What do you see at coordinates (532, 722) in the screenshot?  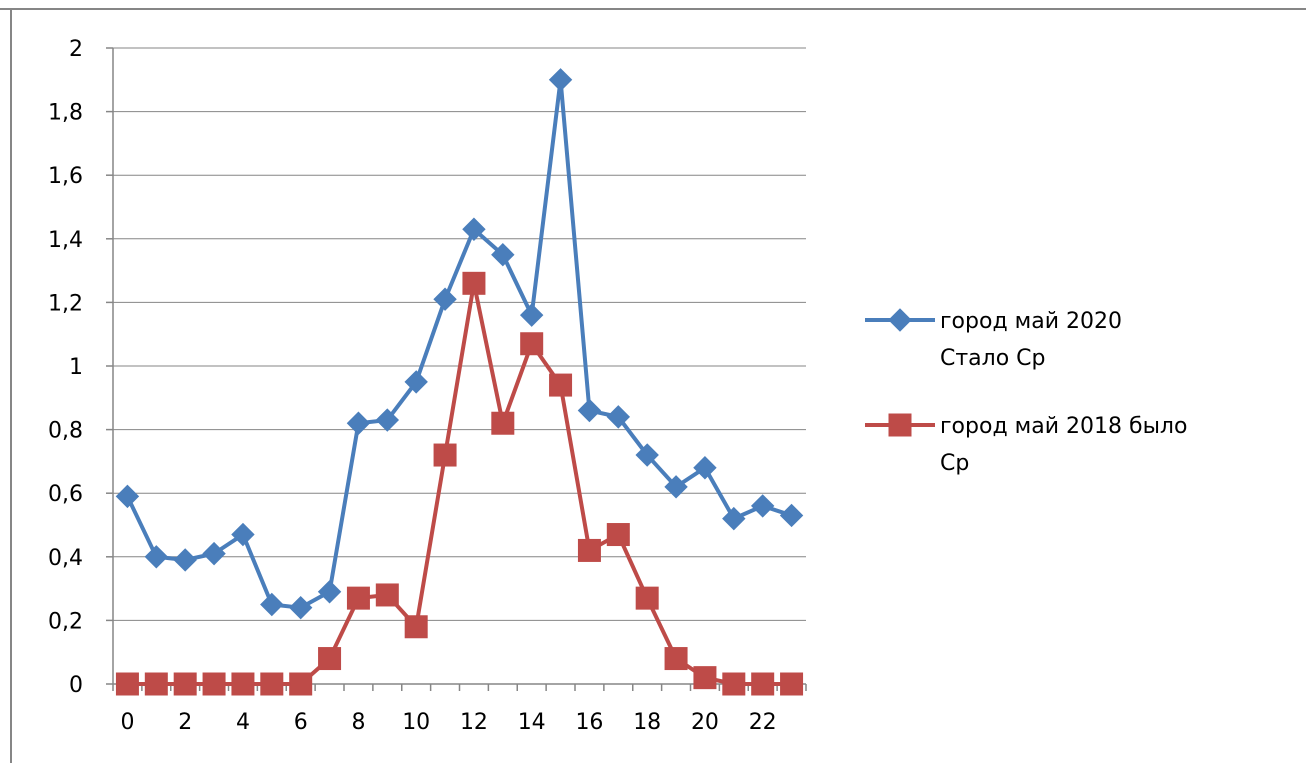 I see `x-tick-label: 14` at bounding box center [532, 722].